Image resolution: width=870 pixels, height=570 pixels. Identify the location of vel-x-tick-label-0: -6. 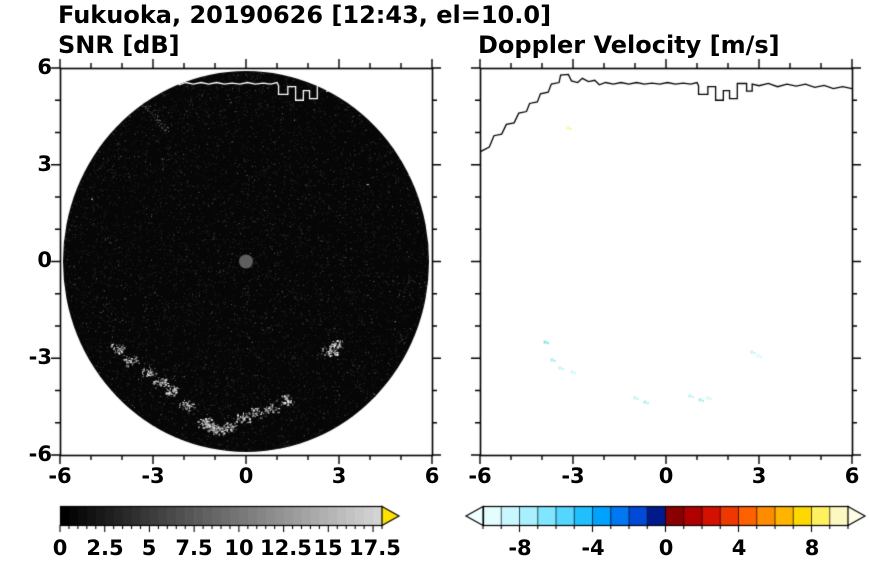
(480, 476).